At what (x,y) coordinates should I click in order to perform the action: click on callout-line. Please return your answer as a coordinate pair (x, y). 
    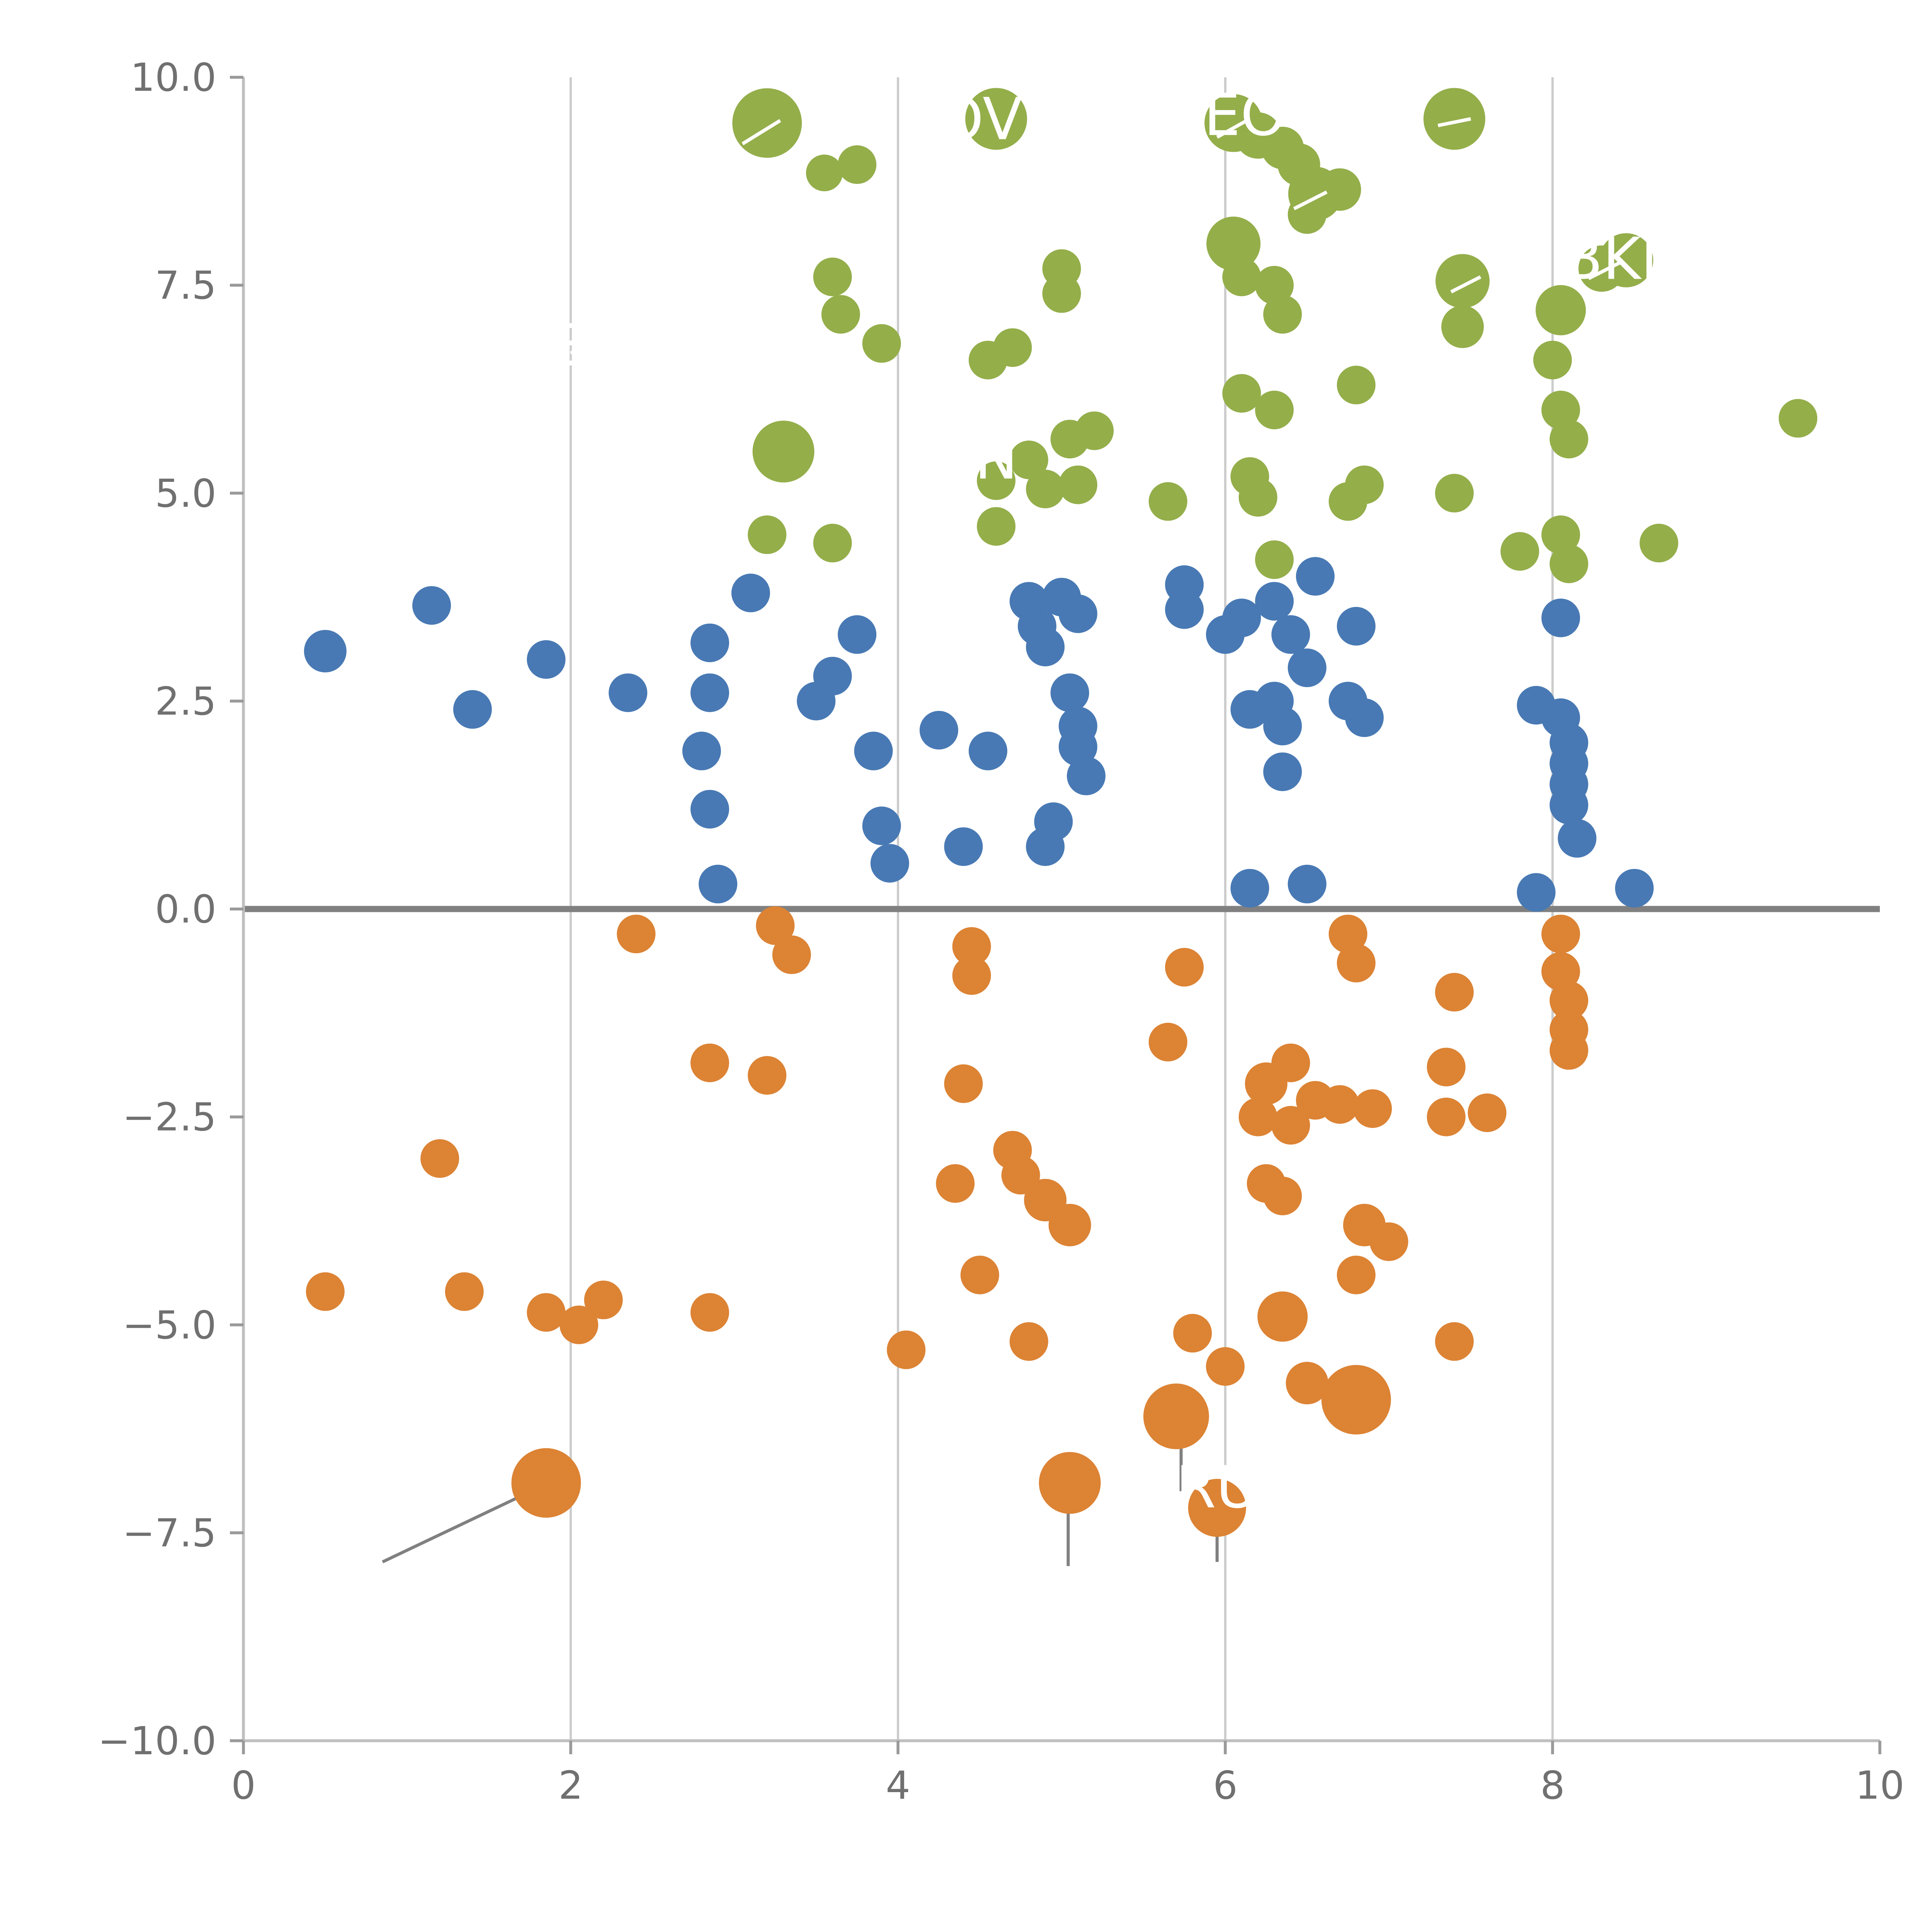
    Looking at the image, I should click on (459, 1525).